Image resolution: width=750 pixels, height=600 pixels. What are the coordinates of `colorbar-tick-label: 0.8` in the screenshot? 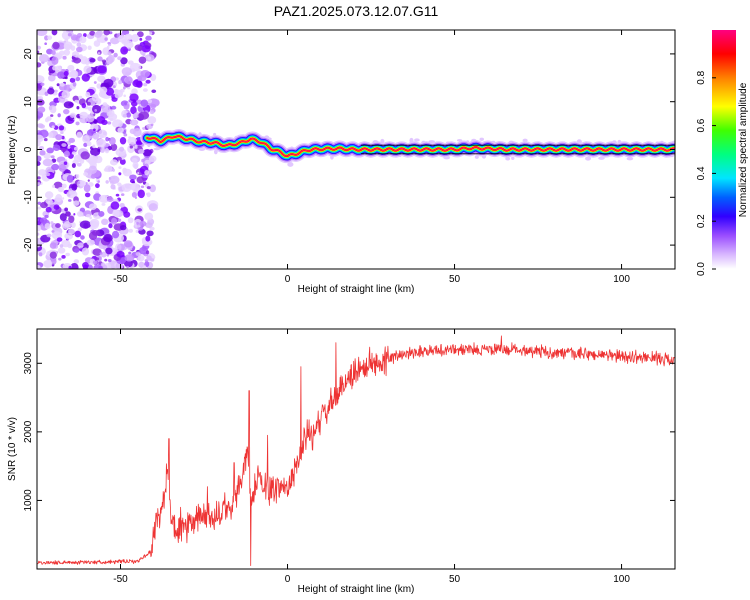 It's located at (701, 77).